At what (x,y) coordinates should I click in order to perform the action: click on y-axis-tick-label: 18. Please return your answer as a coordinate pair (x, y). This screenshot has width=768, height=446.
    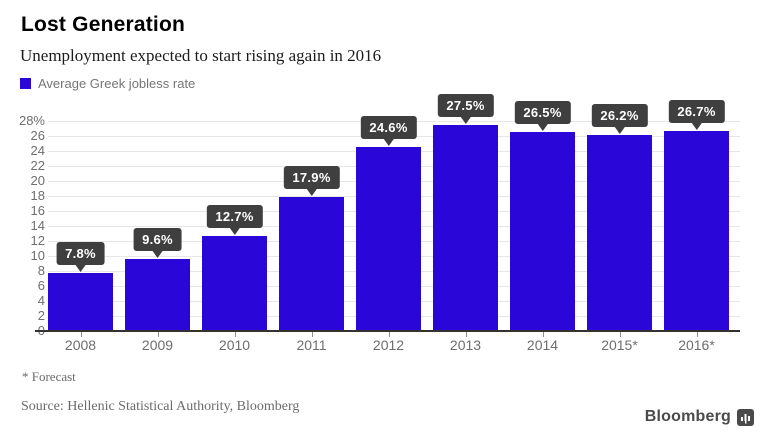
    Looking at the image, I should click on (37, 195).